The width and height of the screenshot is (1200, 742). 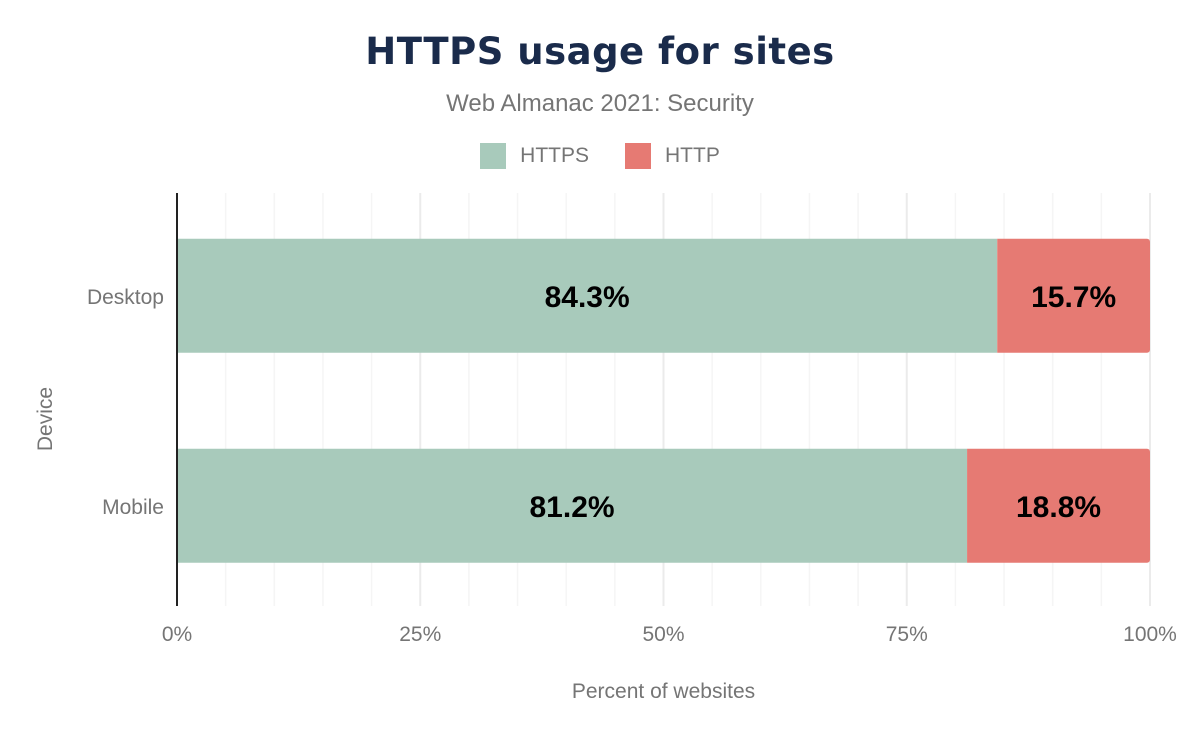 I want to click on data-label: 15.7%, so click(x=1073, y=297).